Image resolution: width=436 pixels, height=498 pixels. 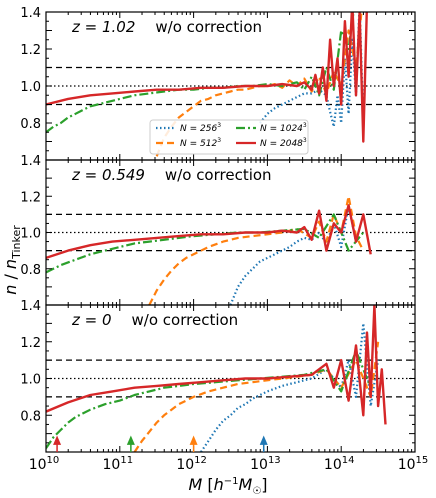 I want to click on panel-label: z = 1.02 w/o correction, so click(x=166, y=27).